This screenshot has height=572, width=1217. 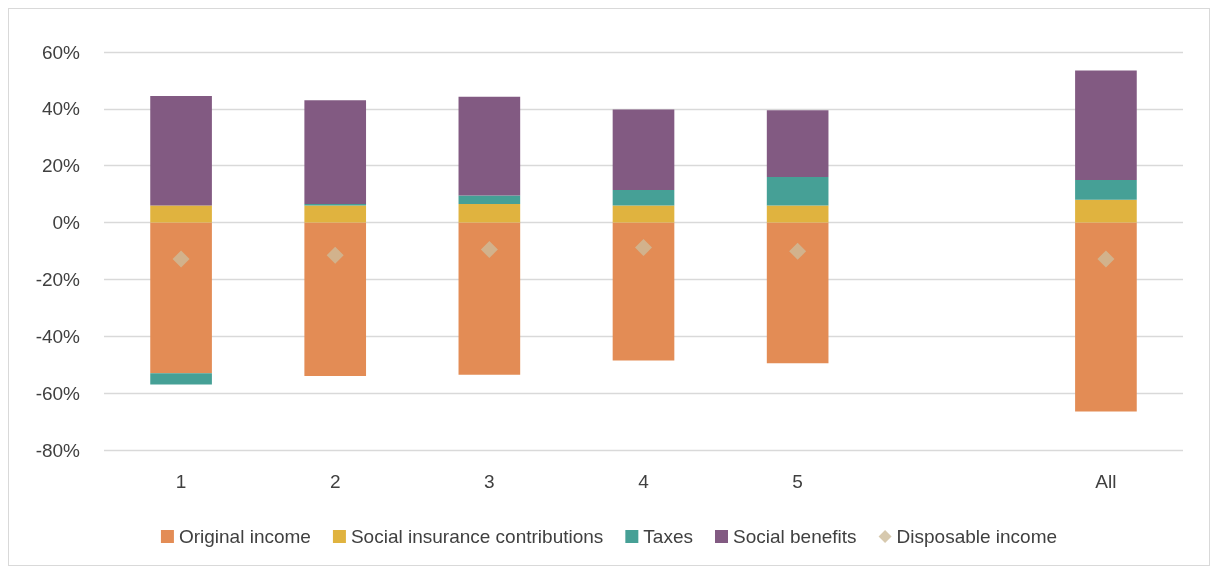 What do you see at coordinates (181, 481) in the screenshot?
I see `x-tick-label: 1` at bounding box center [181, 481].